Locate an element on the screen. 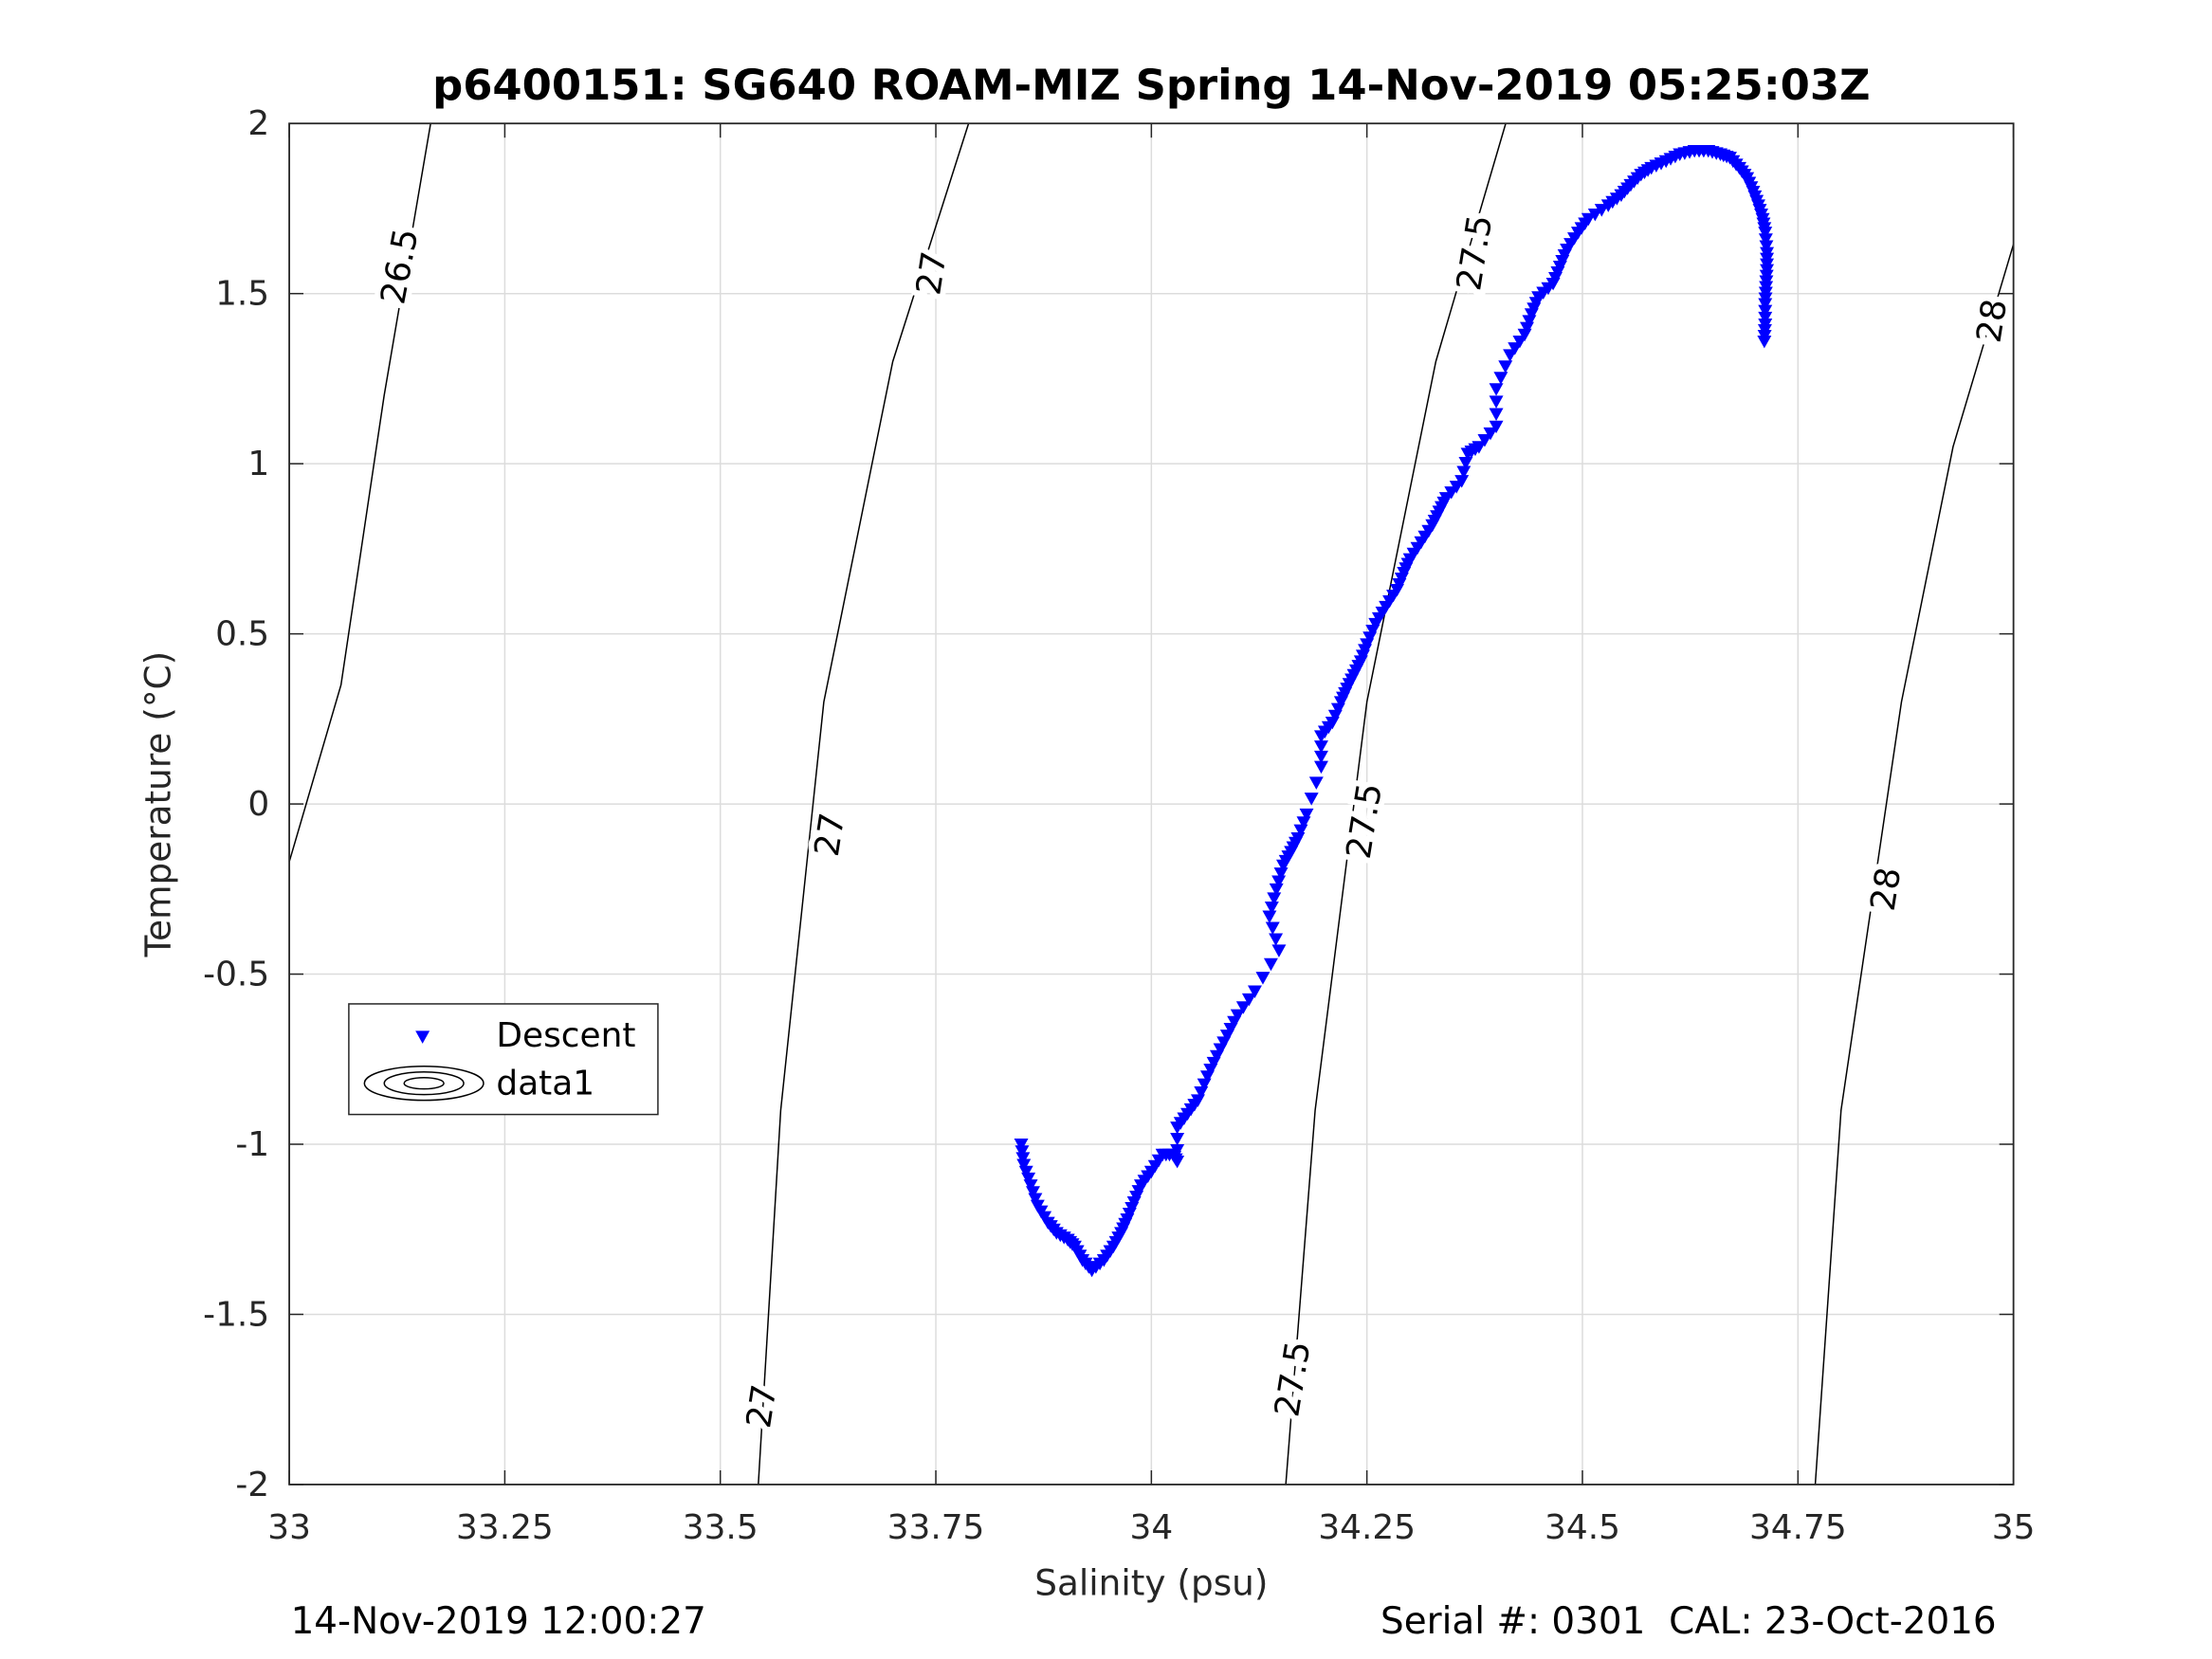 This screenshot has width=2212, height=1659. x-tick-label: 34.75 is located at coordinates (1798, 1527).